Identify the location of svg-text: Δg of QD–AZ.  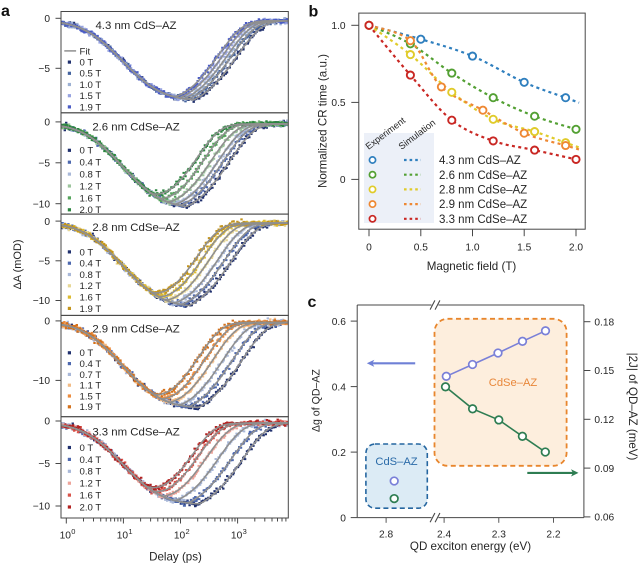
(317, 401).